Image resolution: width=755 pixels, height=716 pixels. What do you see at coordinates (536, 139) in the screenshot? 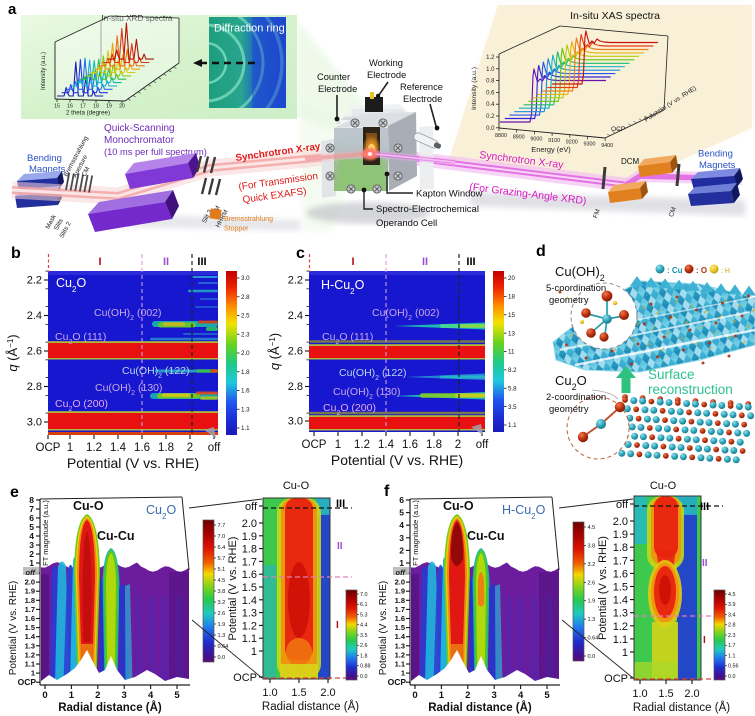
I see `svg-text: 9000` at bounding box center [536, 139].